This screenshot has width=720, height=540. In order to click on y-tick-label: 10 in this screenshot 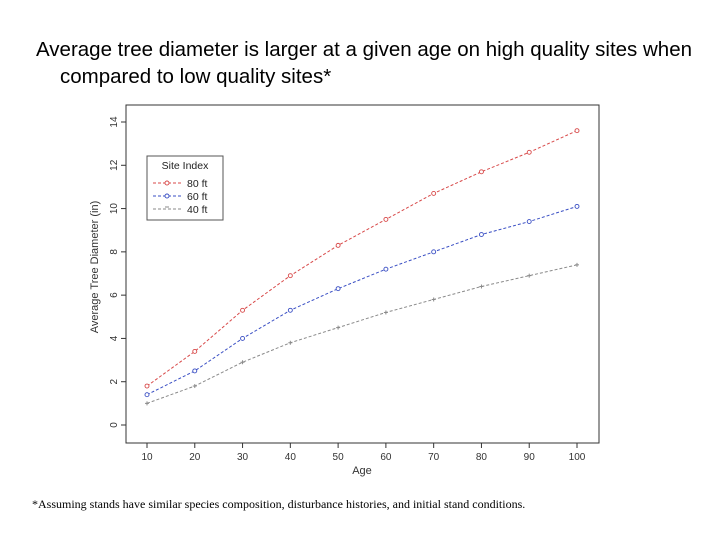, I will do `click(114, 209)`.